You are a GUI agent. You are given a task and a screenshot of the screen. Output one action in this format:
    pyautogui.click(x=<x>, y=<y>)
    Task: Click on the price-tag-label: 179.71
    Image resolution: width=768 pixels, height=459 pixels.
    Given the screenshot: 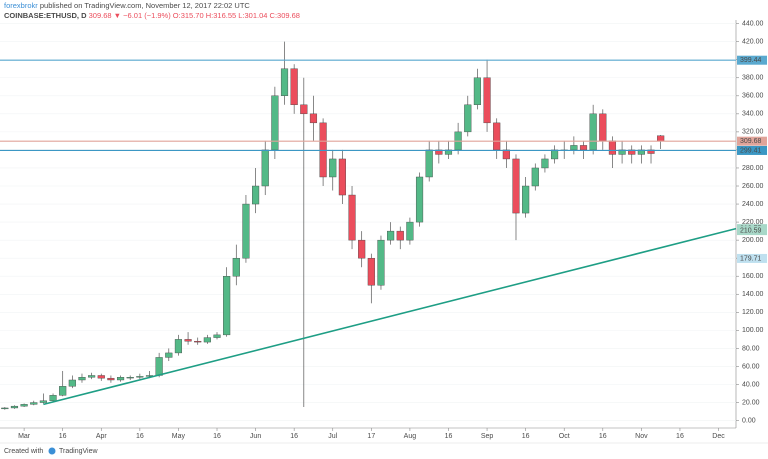 What is the action you would take?
    pyautogui.click(x=751, y=258)
    